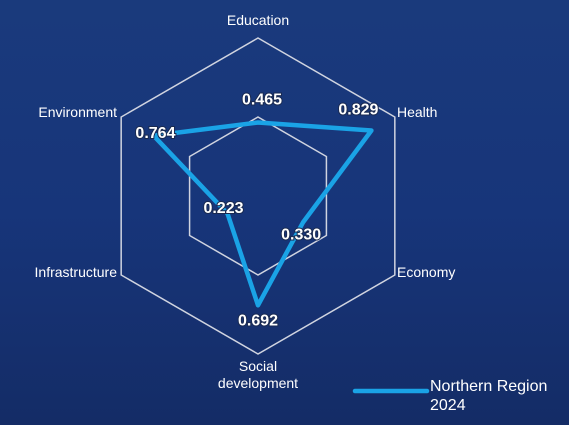  What do you see at coordinates (223, 208) in the screenshot?
I see `value-label: 0.223` at bounding box center [223, 208].